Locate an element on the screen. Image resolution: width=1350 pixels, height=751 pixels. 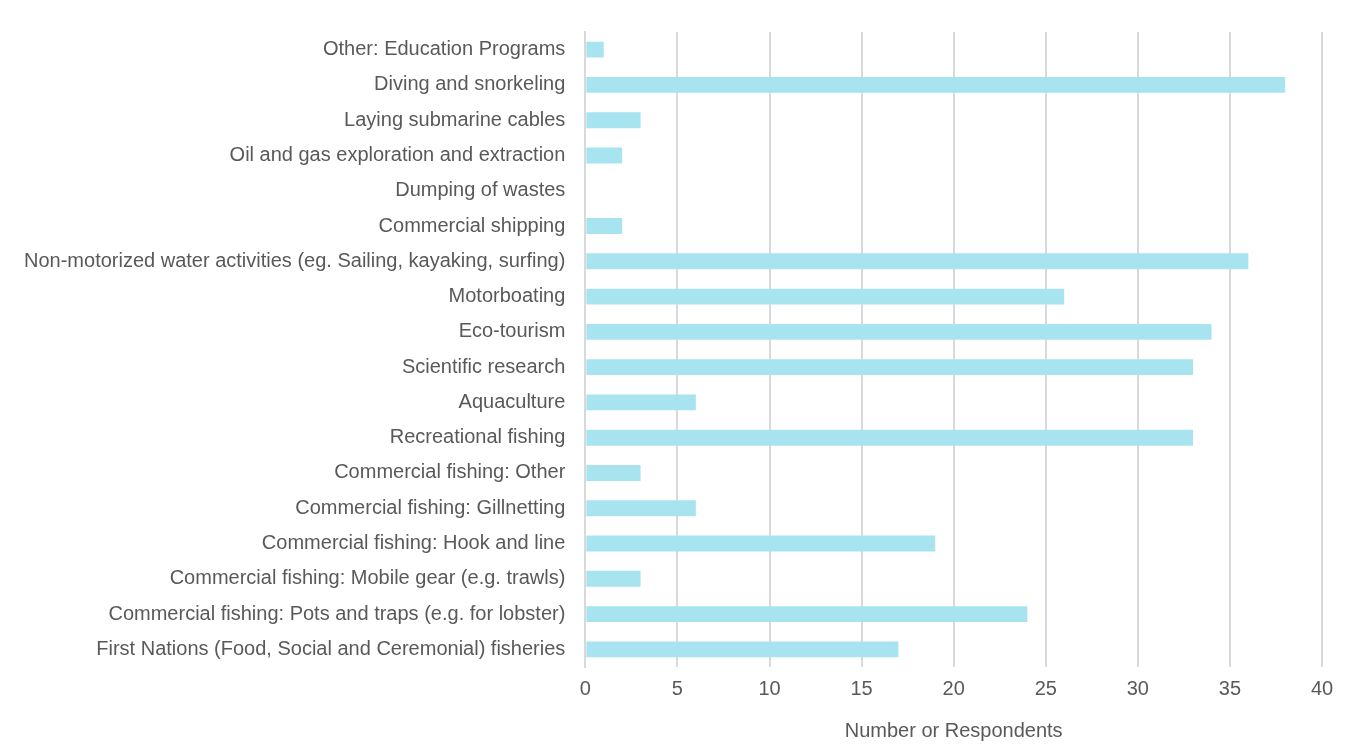
y-tick-label: Commercial fishing: Hook and line is located at coordinates (413, 542).